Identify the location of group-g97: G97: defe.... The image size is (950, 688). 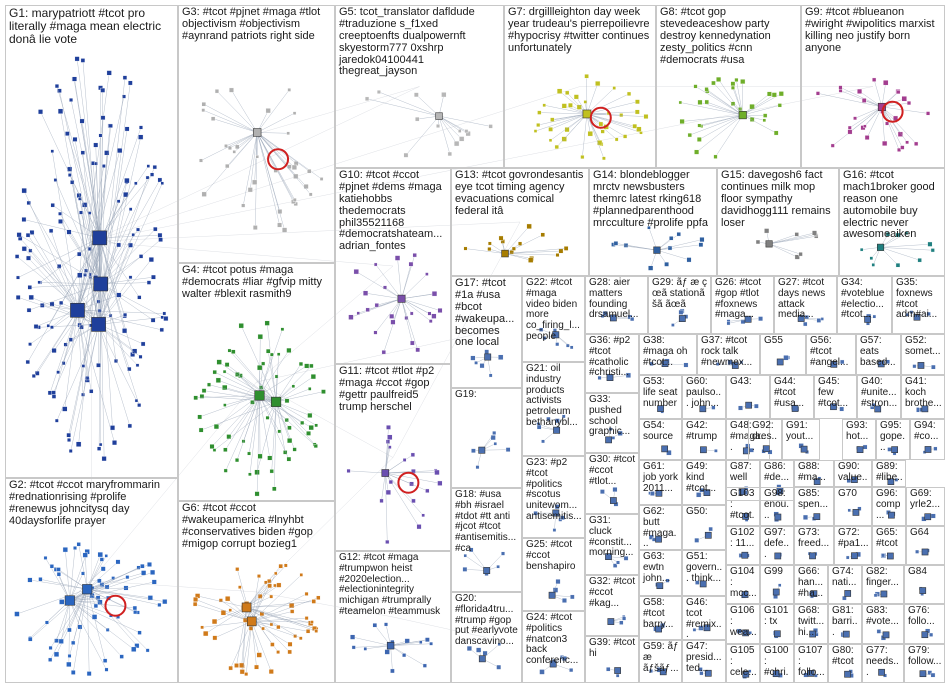
(777, 545).